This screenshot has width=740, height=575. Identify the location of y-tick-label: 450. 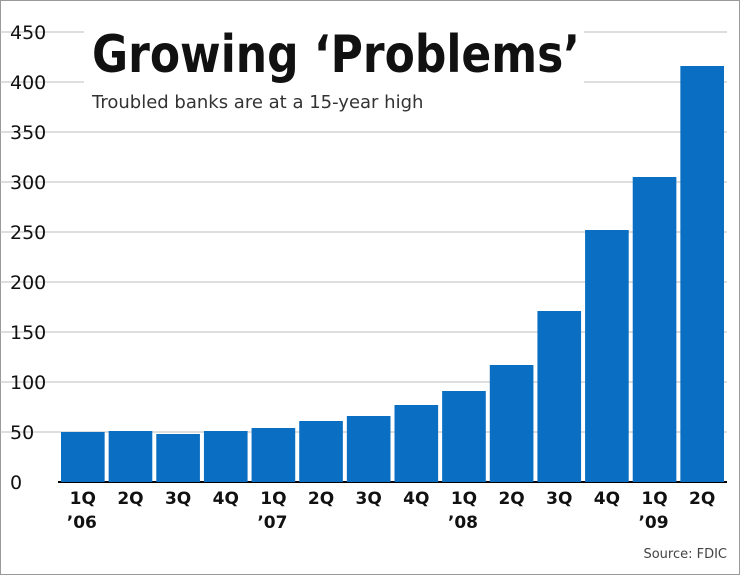
(28, 33).